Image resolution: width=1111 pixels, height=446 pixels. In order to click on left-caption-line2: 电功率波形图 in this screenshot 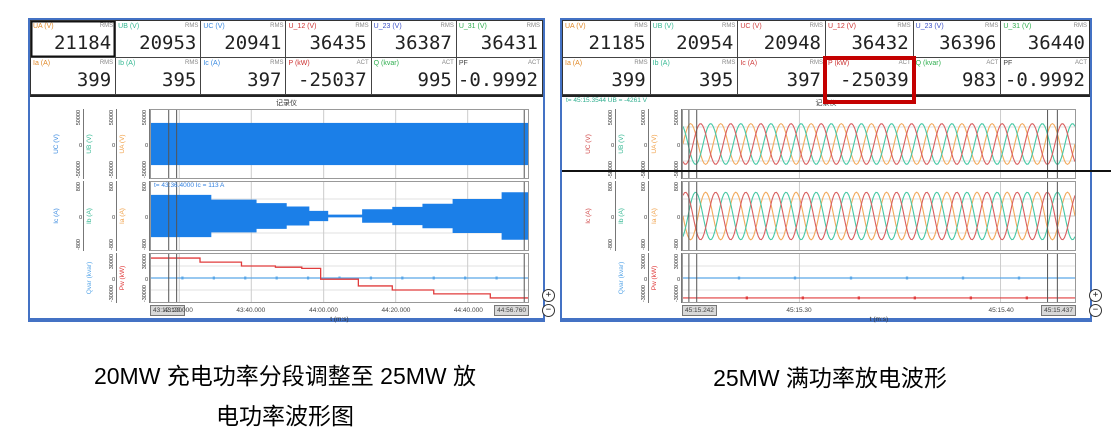, I will do `click(285, 416)`.